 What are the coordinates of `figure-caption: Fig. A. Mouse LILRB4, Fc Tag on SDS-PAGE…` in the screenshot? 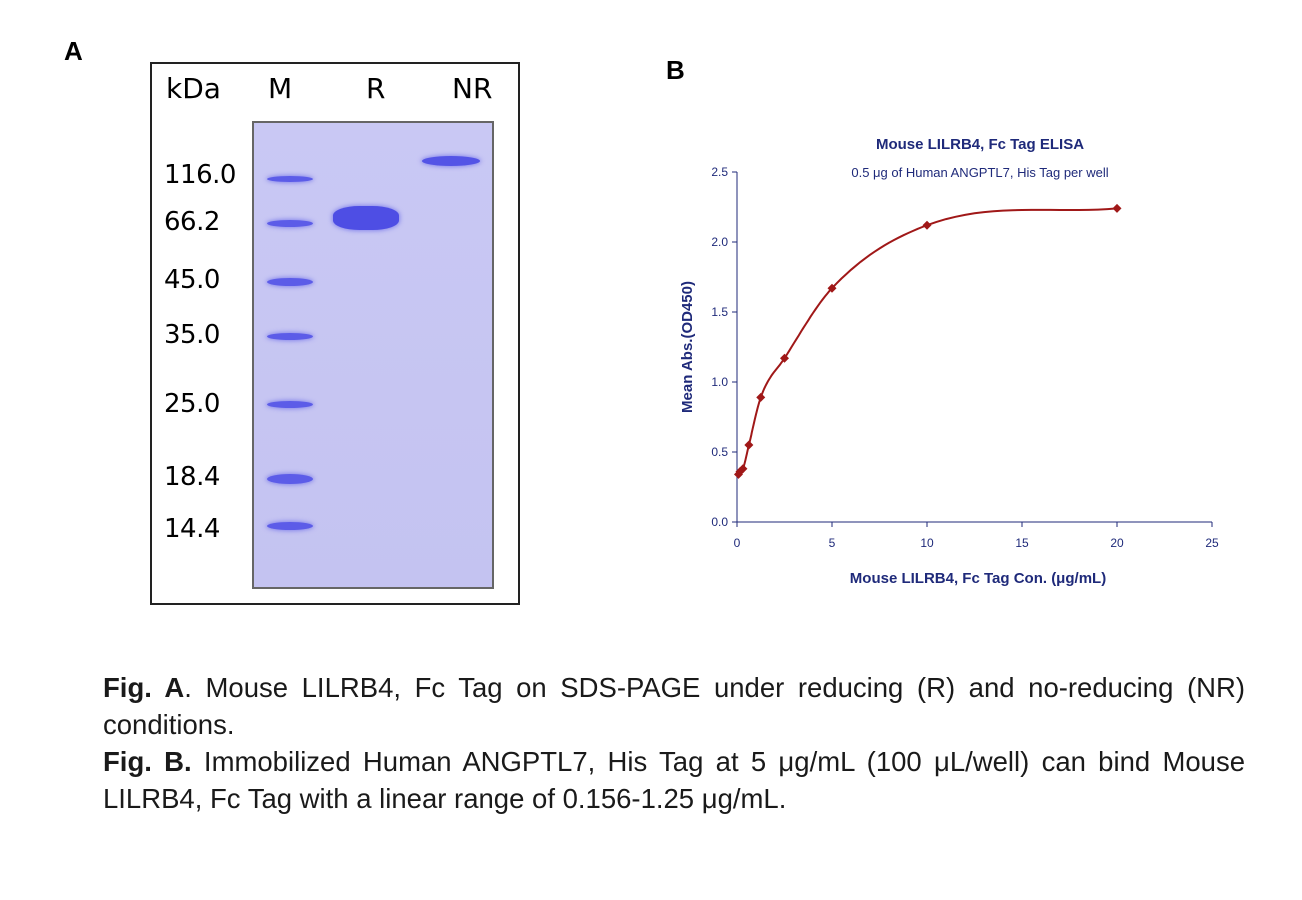 It's located at (674, 743).